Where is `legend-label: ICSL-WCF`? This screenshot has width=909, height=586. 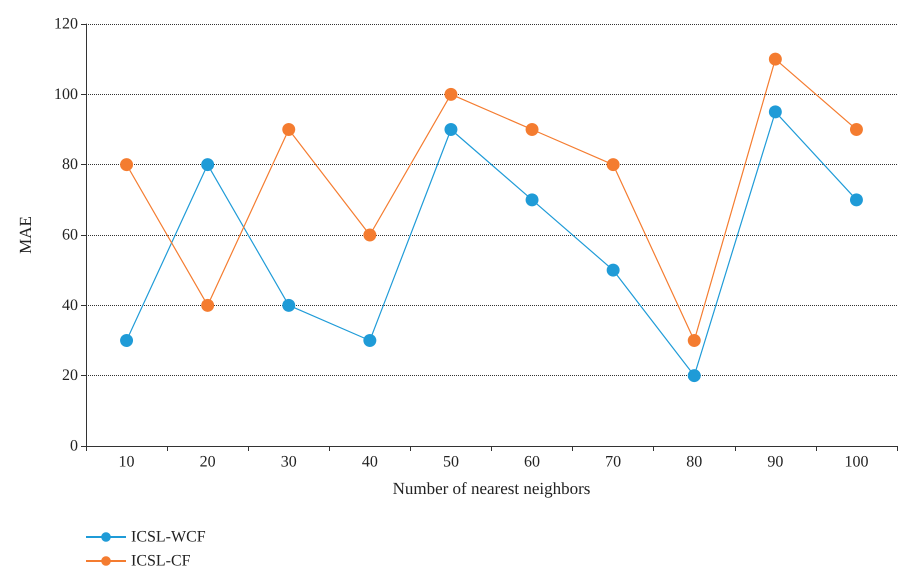 legend-label: ICSL-WCF is located at coordinates (168, 537).